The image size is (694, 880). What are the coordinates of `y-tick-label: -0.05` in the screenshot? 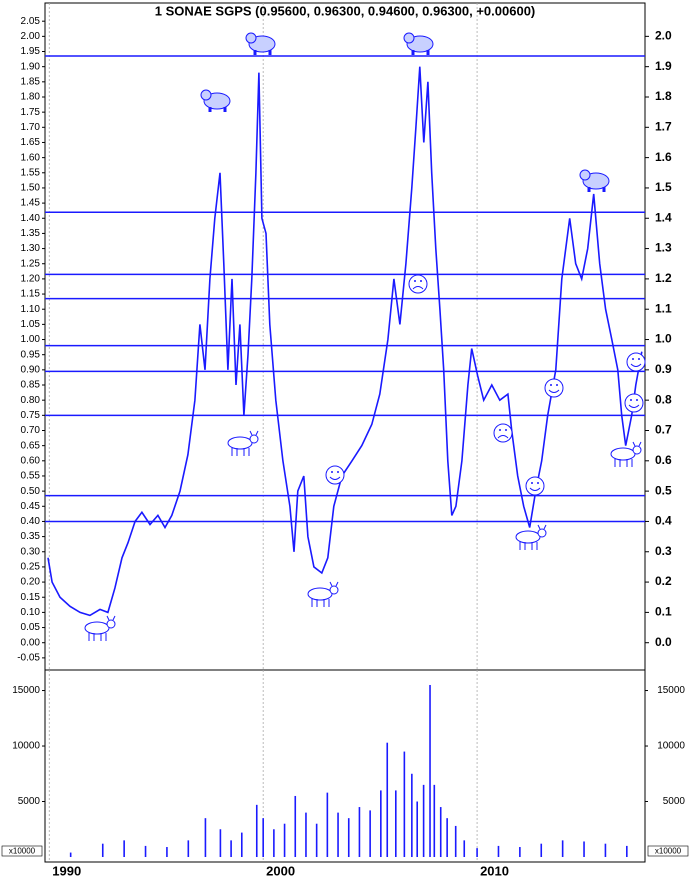 It's located at (28, 658).